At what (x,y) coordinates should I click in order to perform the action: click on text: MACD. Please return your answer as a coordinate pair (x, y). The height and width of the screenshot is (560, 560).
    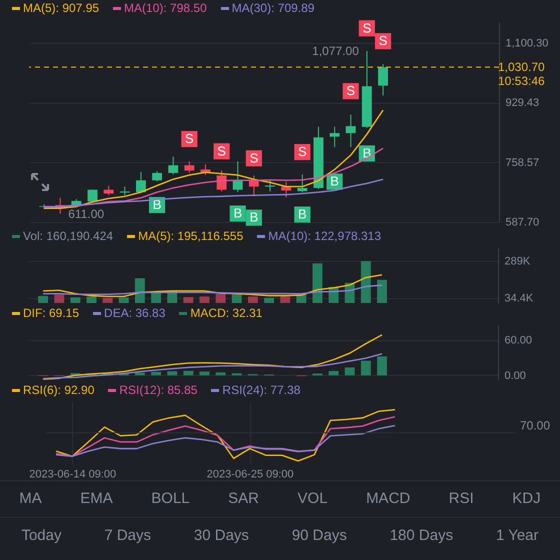
    Looking at the image, I should click on (388, 499).